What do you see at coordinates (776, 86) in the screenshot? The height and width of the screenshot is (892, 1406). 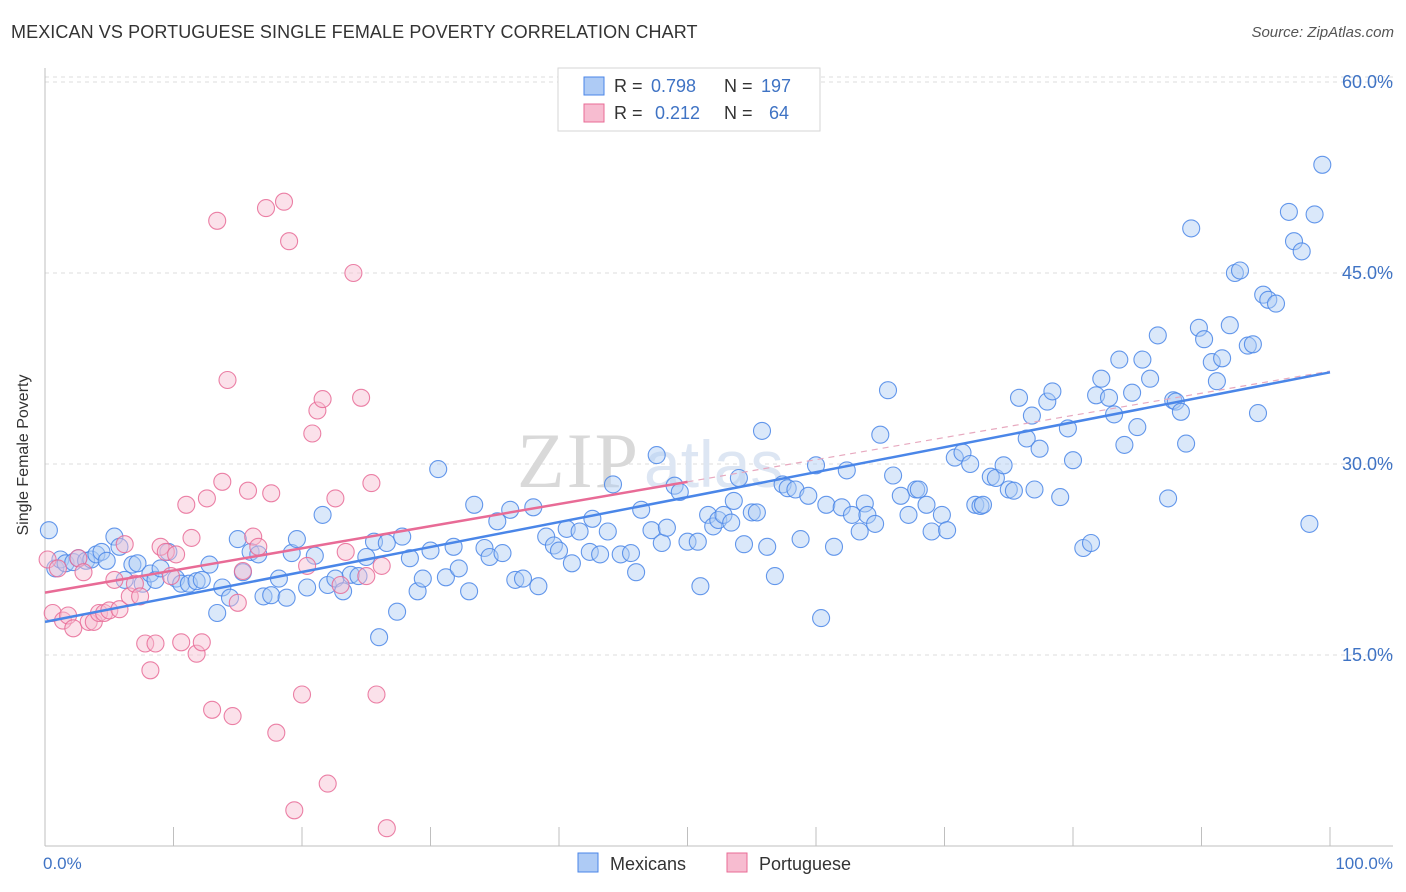 I see `stats-n-value-mexicans: 197` at bounding box center [776, 86].